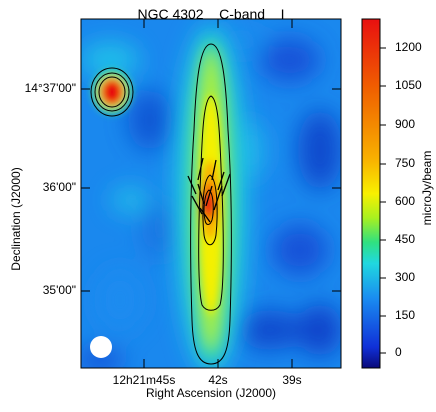 Image resolution: width=436 pixels, height=412 pixels. What do you see at coordinates (59, 290) in the screenshot?
I see `y-tick-label: 35'00"` at bounding box center [59, 290].